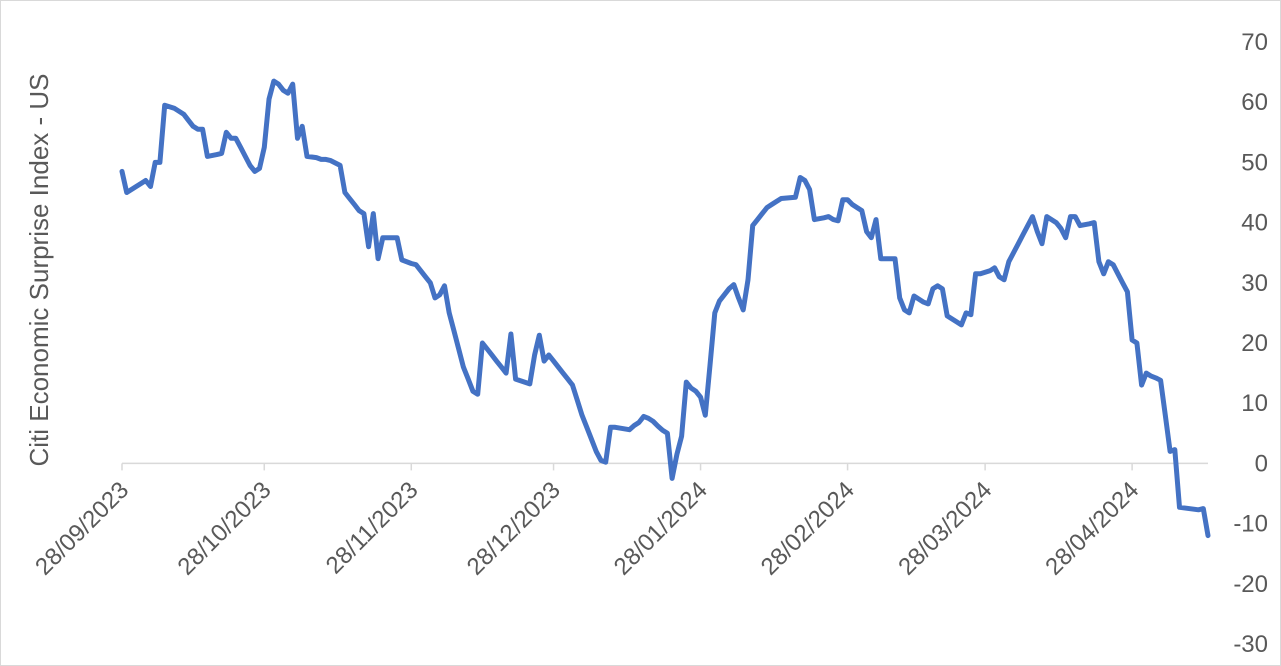  I want to click on y-tick-label: -30, so click(1250, 644).